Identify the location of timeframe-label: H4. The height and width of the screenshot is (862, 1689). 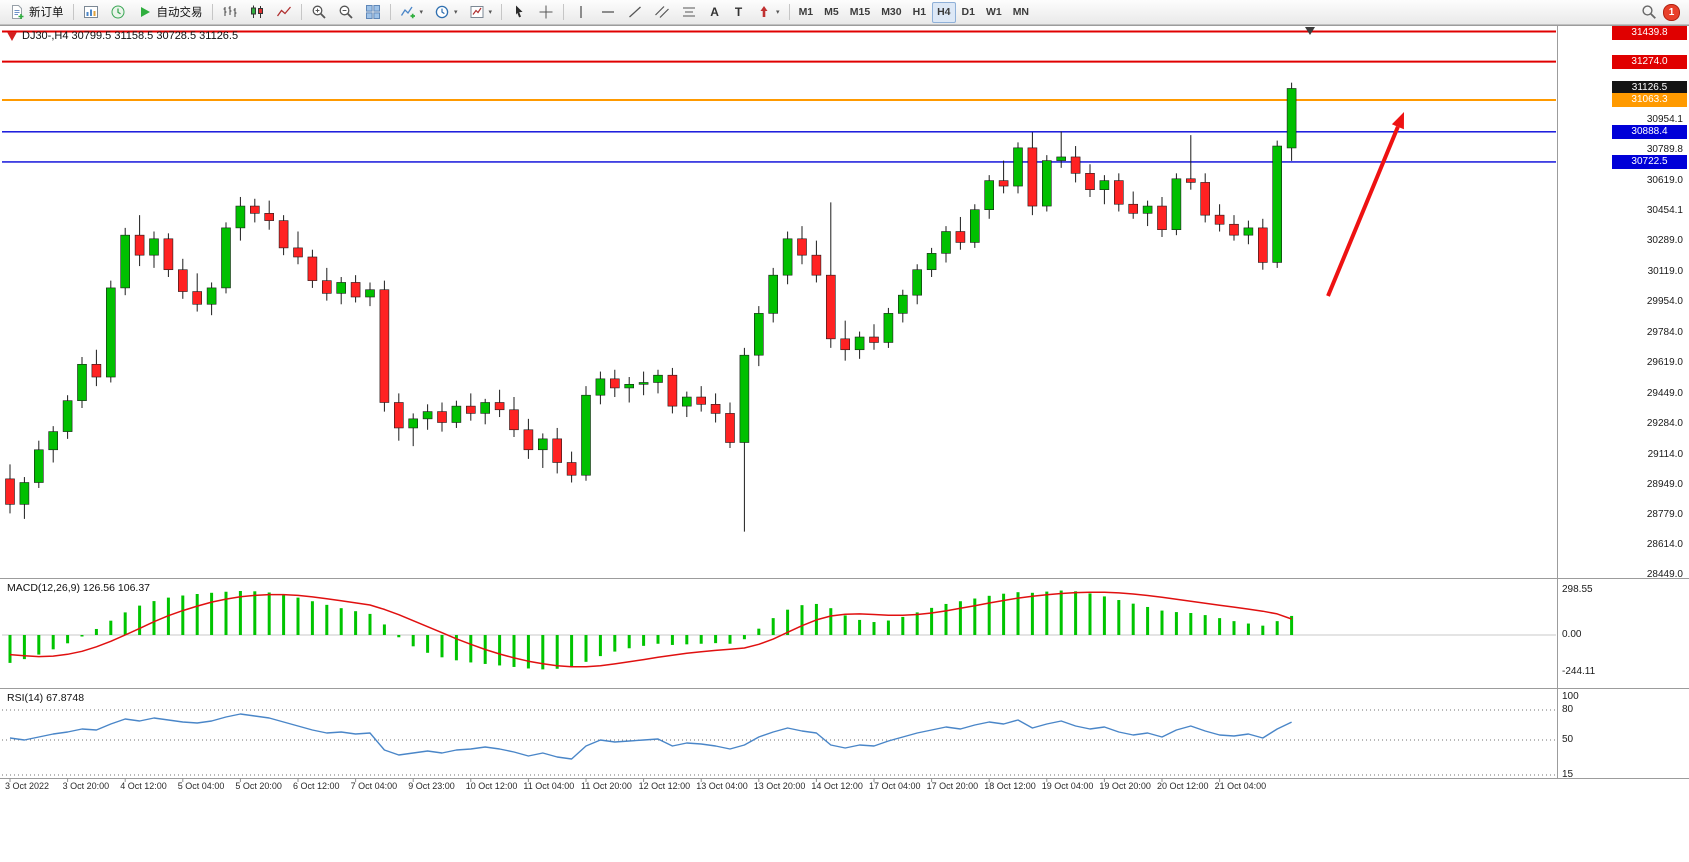
(944, 12).